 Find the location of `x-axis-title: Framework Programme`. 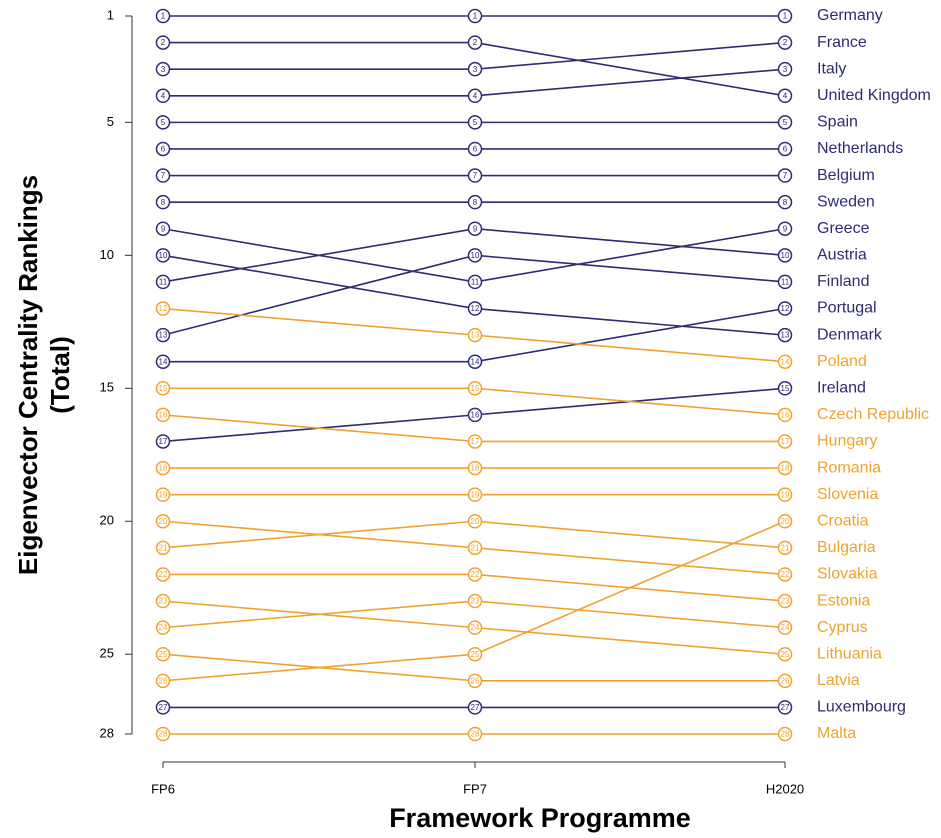

x-axis-title: Framework Programme is located at coordinates (540, 818).